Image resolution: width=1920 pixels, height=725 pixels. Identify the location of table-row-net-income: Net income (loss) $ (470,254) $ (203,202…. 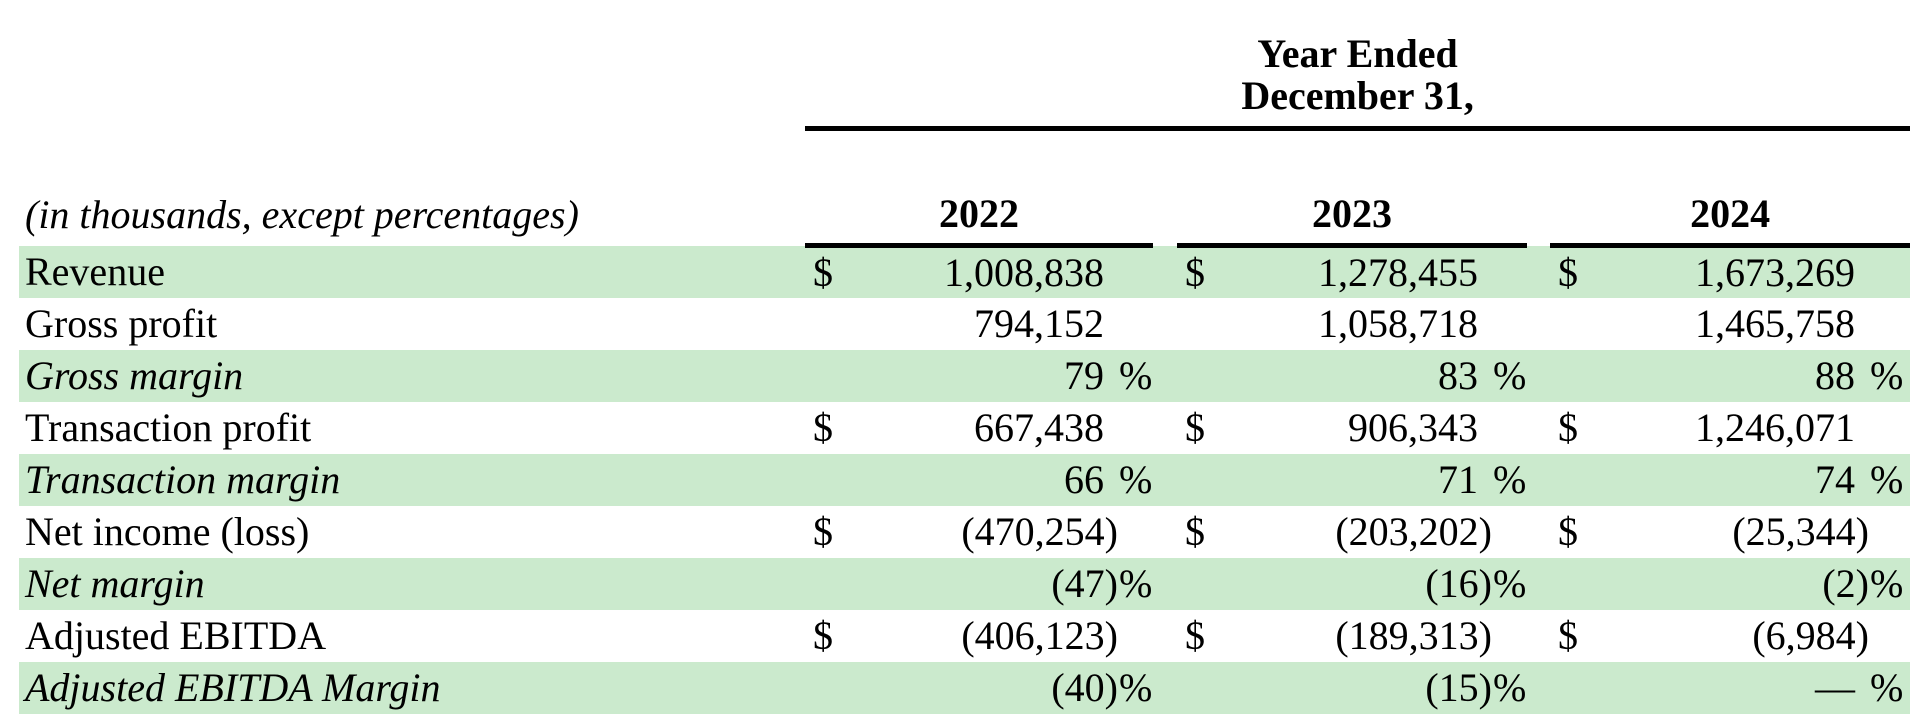
(964, 532).